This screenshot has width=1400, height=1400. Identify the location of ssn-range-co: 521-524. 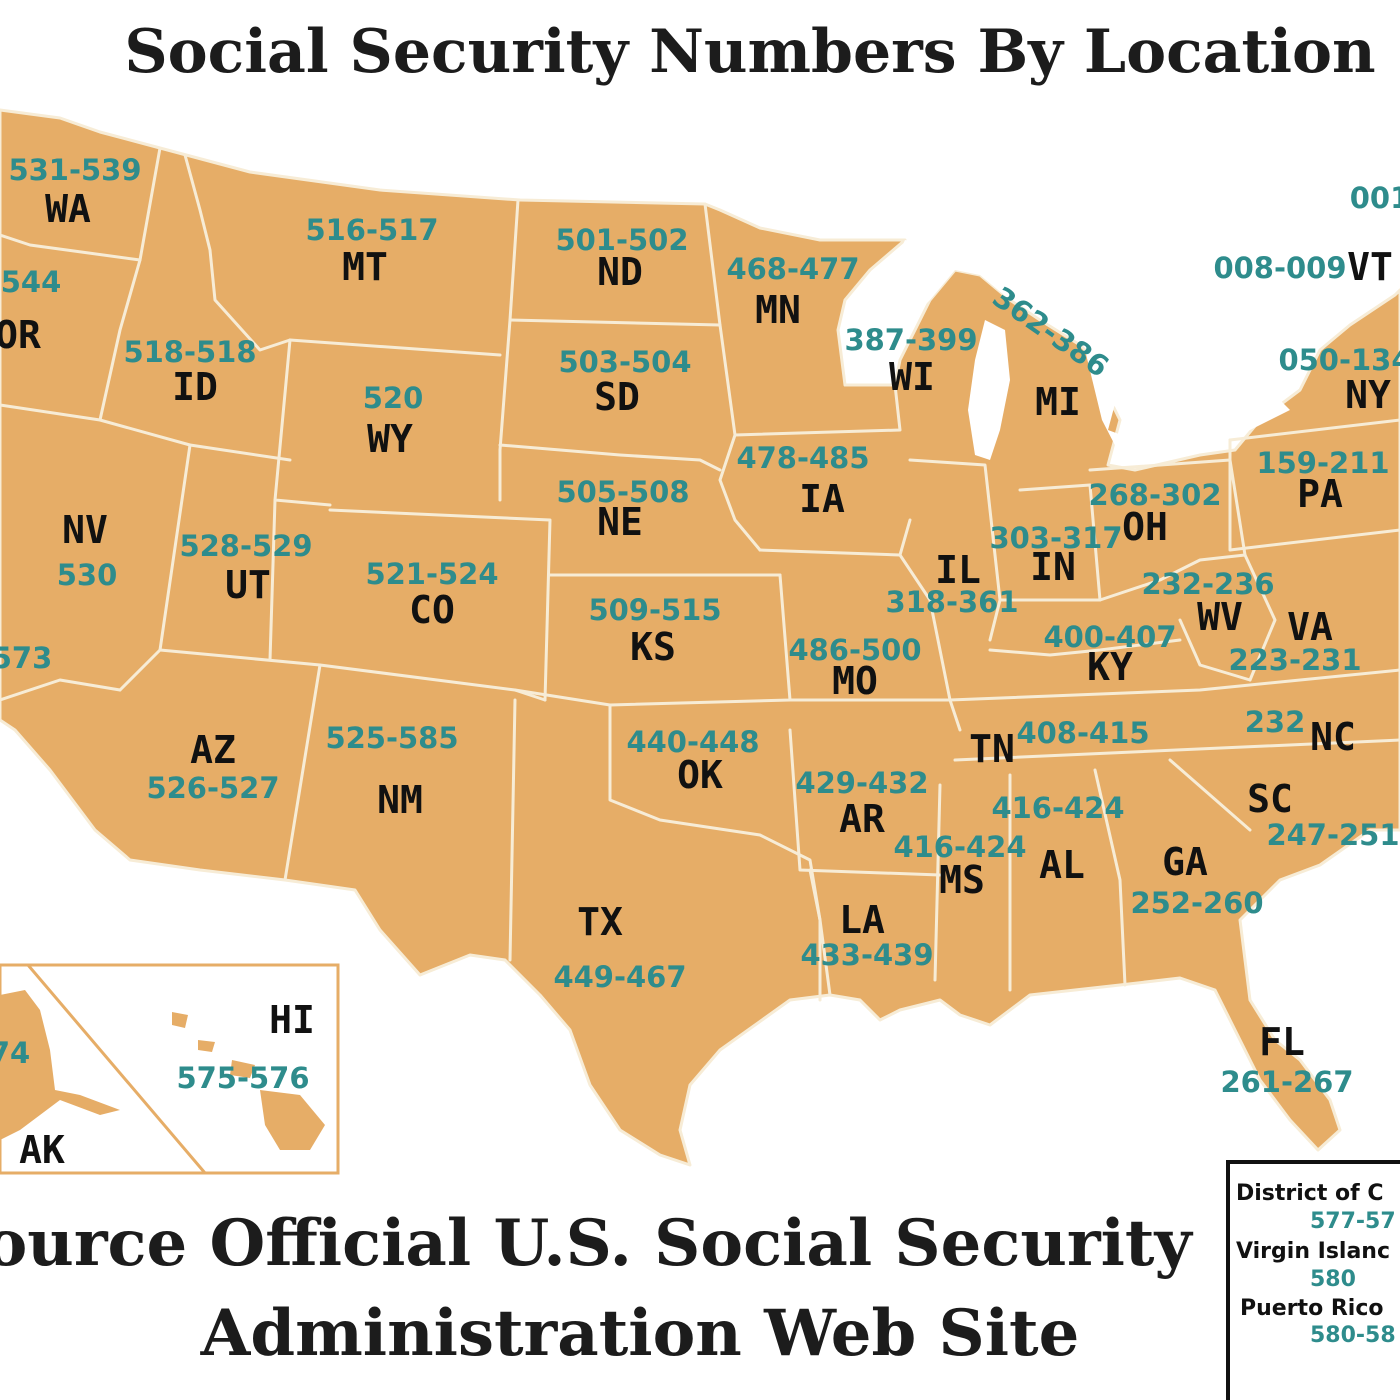
(431, 574).